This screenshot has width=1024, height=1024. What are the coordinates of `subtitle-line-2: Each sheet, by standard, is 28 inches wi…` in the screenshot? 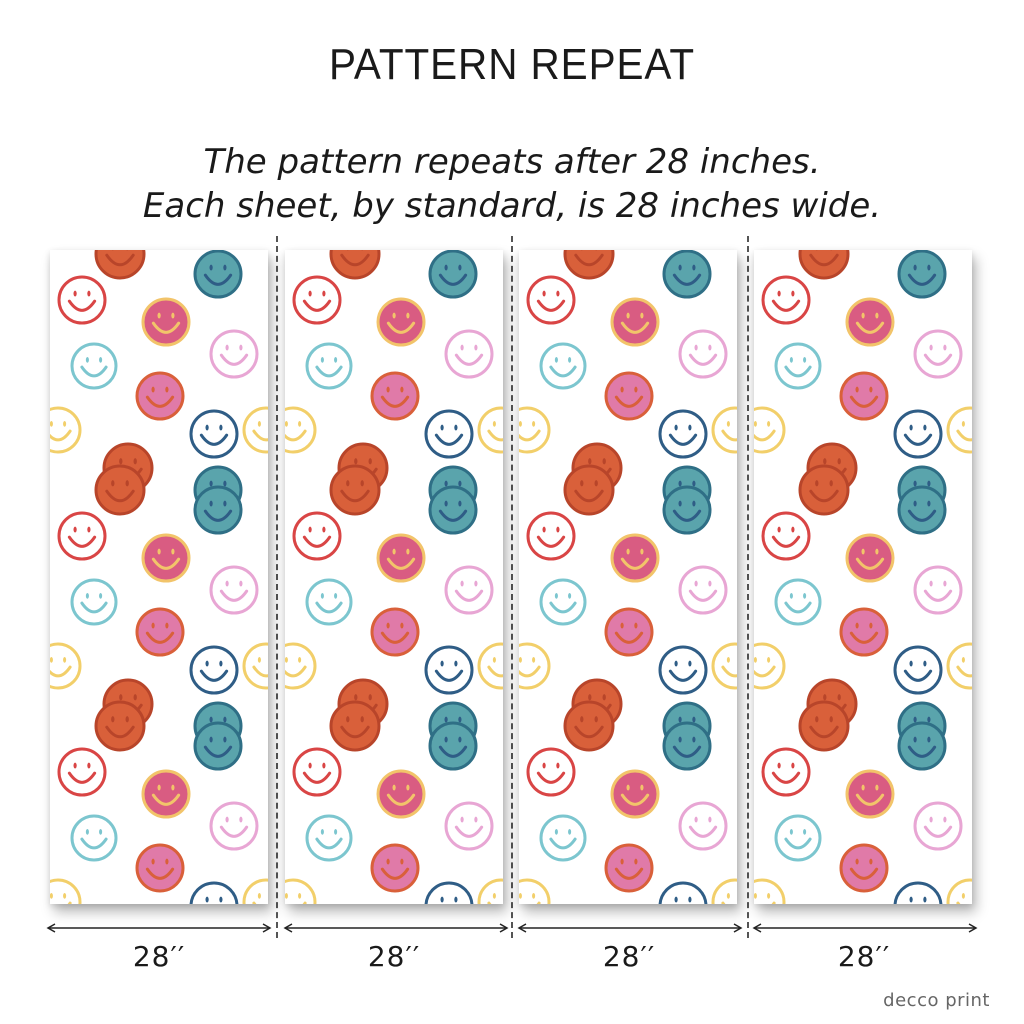 It's located at (512, 206).